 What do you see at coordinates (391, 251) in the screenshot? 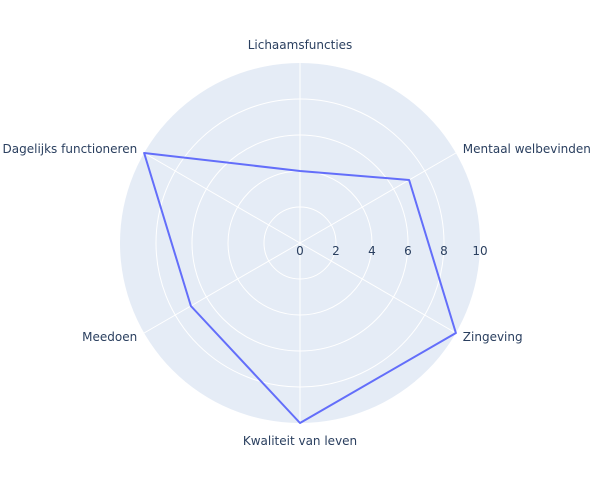
I see `radial-tick-labels: 0 2 4 6 8 10` at bounding box center [391, 251].